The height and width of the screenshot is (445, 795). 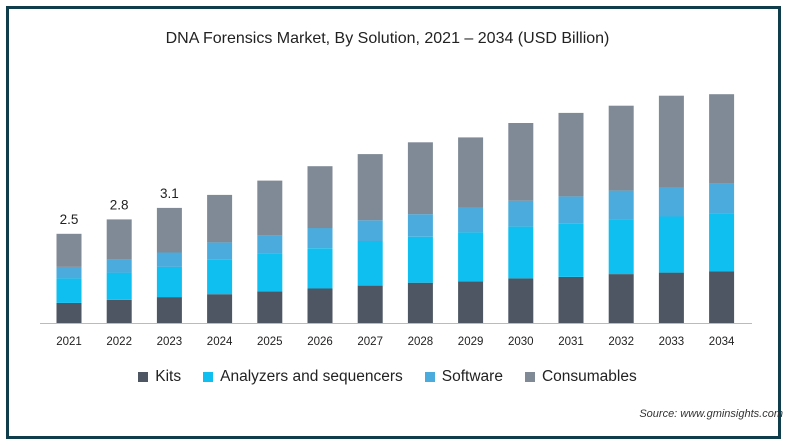 I want to click on x-tick-label-2025: 2025, so click(x=270, y=342).